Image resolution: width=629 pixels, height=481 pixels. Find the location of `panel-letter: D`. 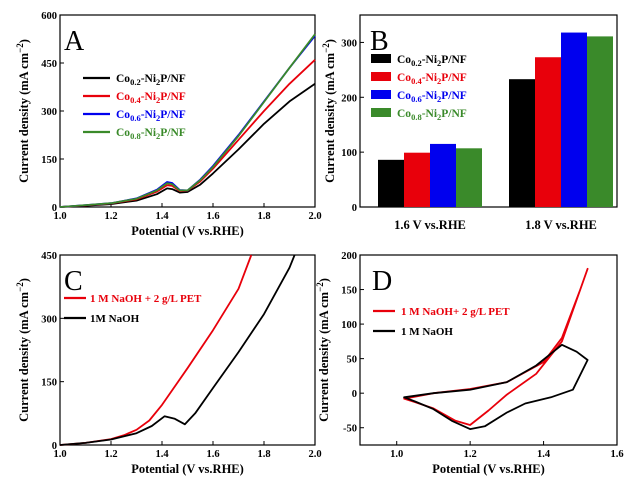

panel-letter: D is located at coordinates (382, 281).